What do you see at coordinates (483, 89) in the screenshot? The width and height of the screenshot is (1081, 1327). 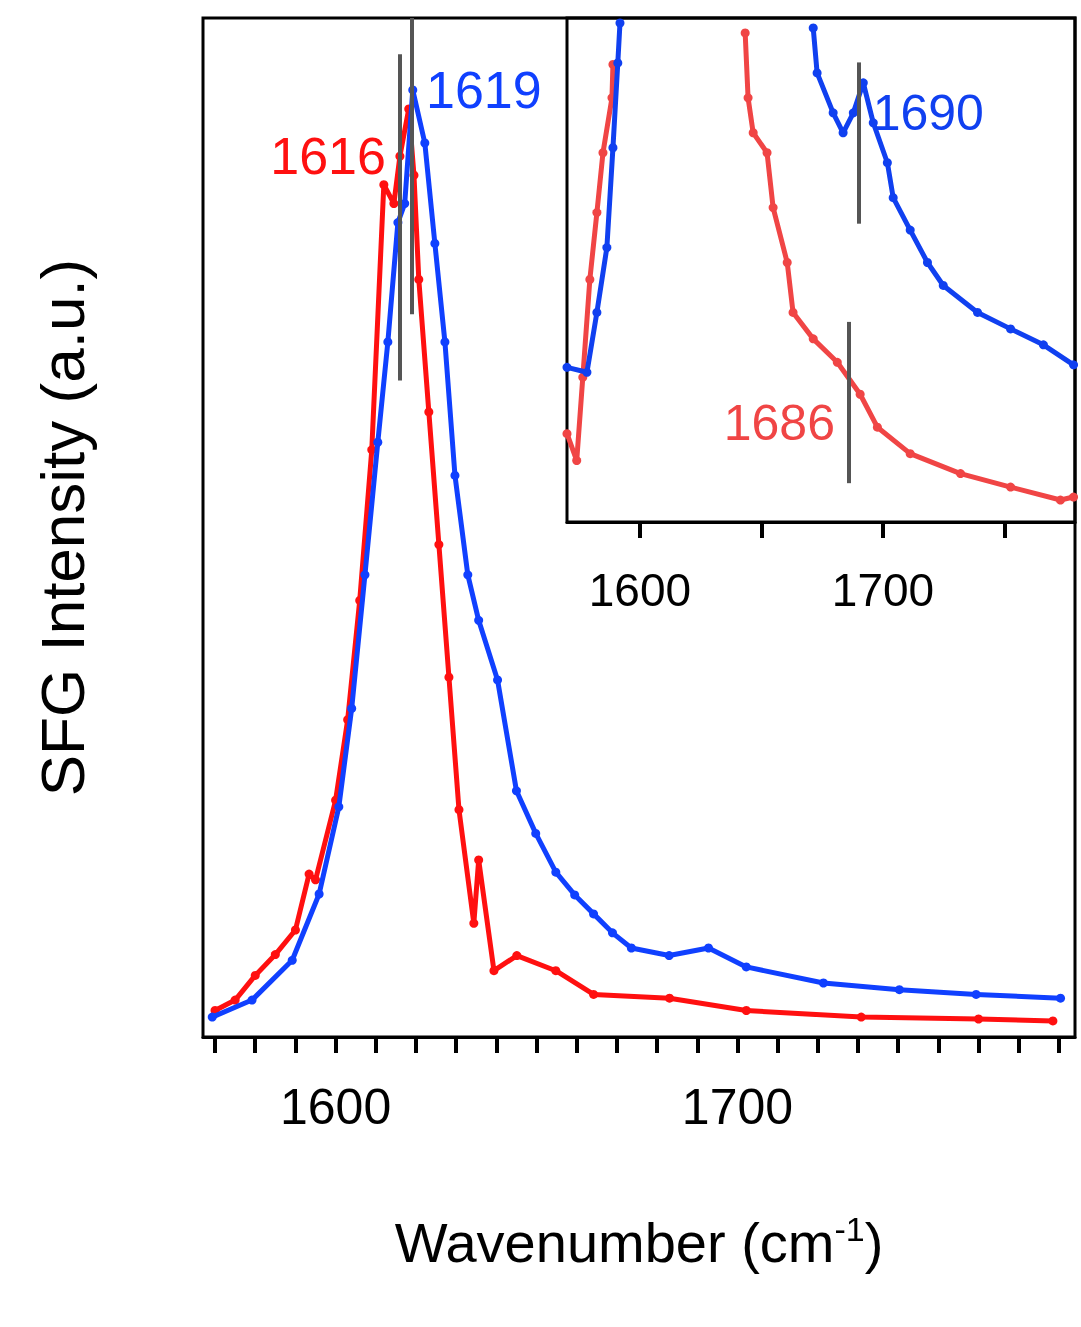 I see `annotation: 1619` at bounding box center [483, 89].